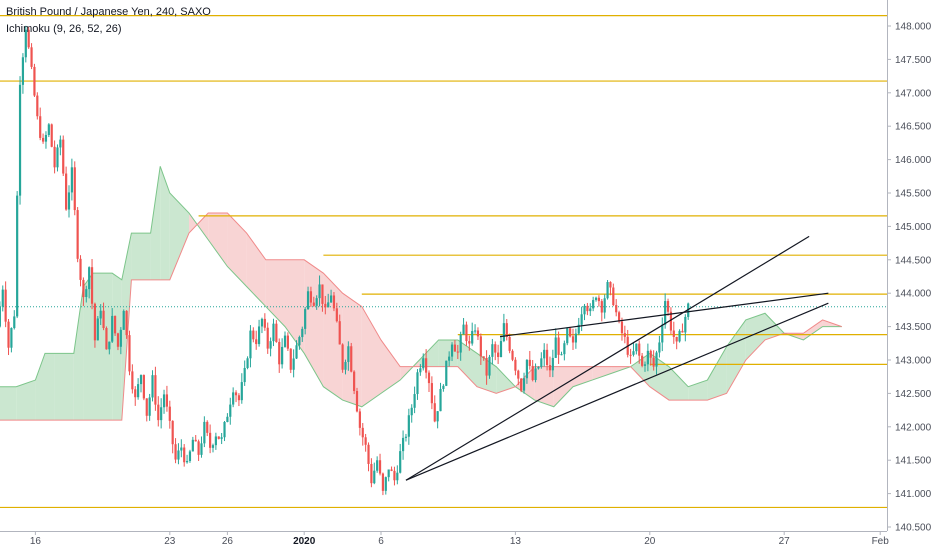 The image size is (932, 550). I want to click on time-axis: 16 23 26 2020 6 13 20 27 Feb, so click(444, 539).